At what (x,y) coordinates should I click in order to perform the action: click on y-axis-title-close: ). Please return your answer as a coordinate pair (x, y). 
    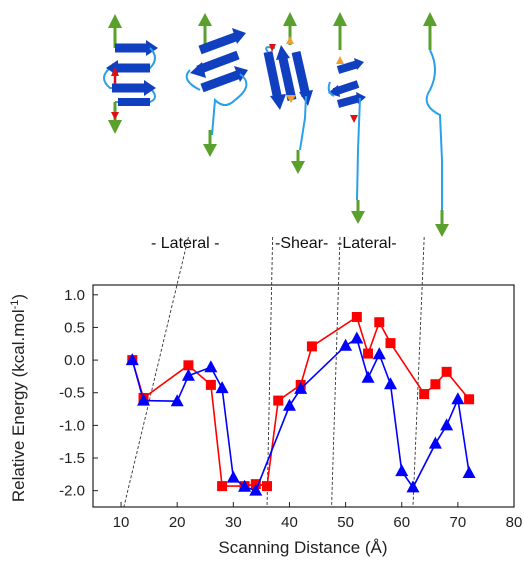
    Looking at the image, I should click on (18, 297).